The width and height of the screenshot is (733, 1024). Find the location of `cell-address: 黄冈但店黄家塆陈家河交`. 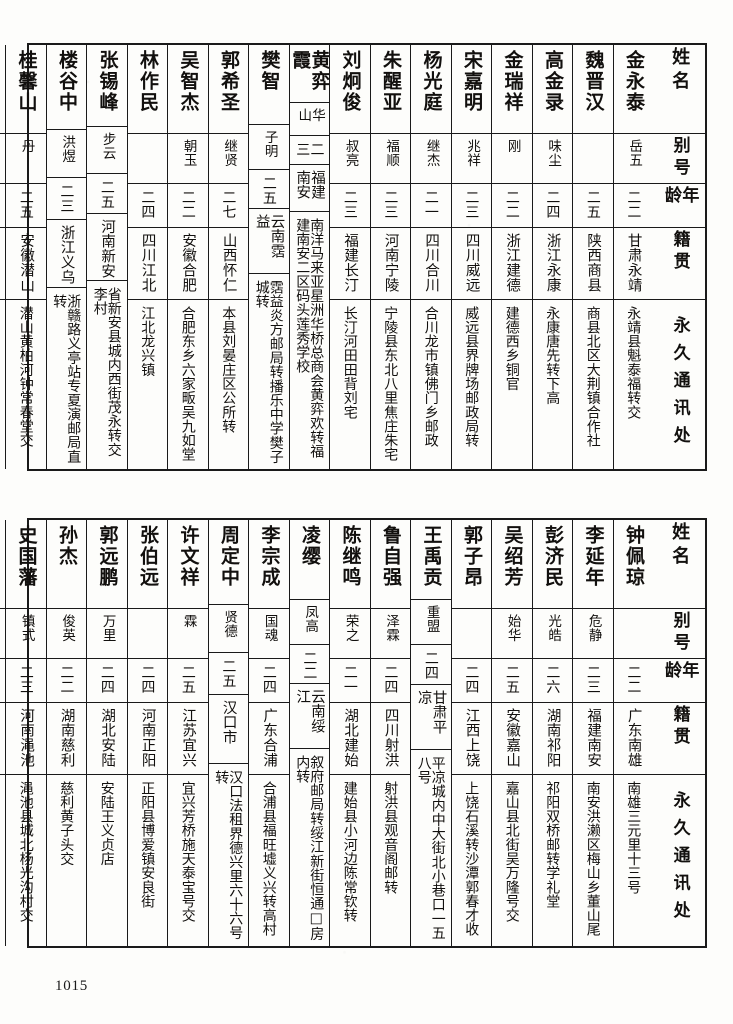

cell-address: 黄冈但店黄家塆陈家河交 is located at coordinates (2, 384).